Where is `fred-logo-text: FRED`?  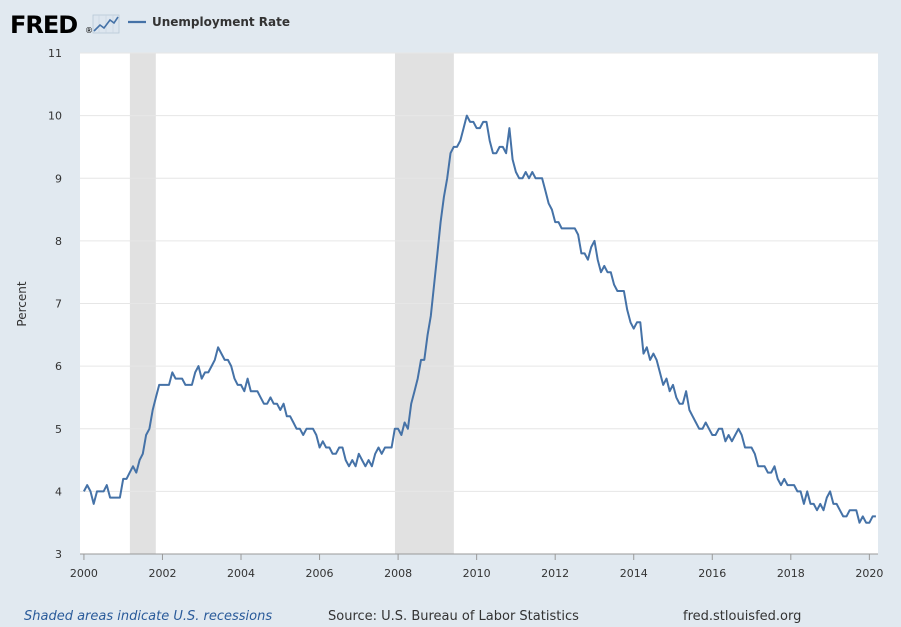 fred-logo-text: FRED is located at coordinates (43, 25).